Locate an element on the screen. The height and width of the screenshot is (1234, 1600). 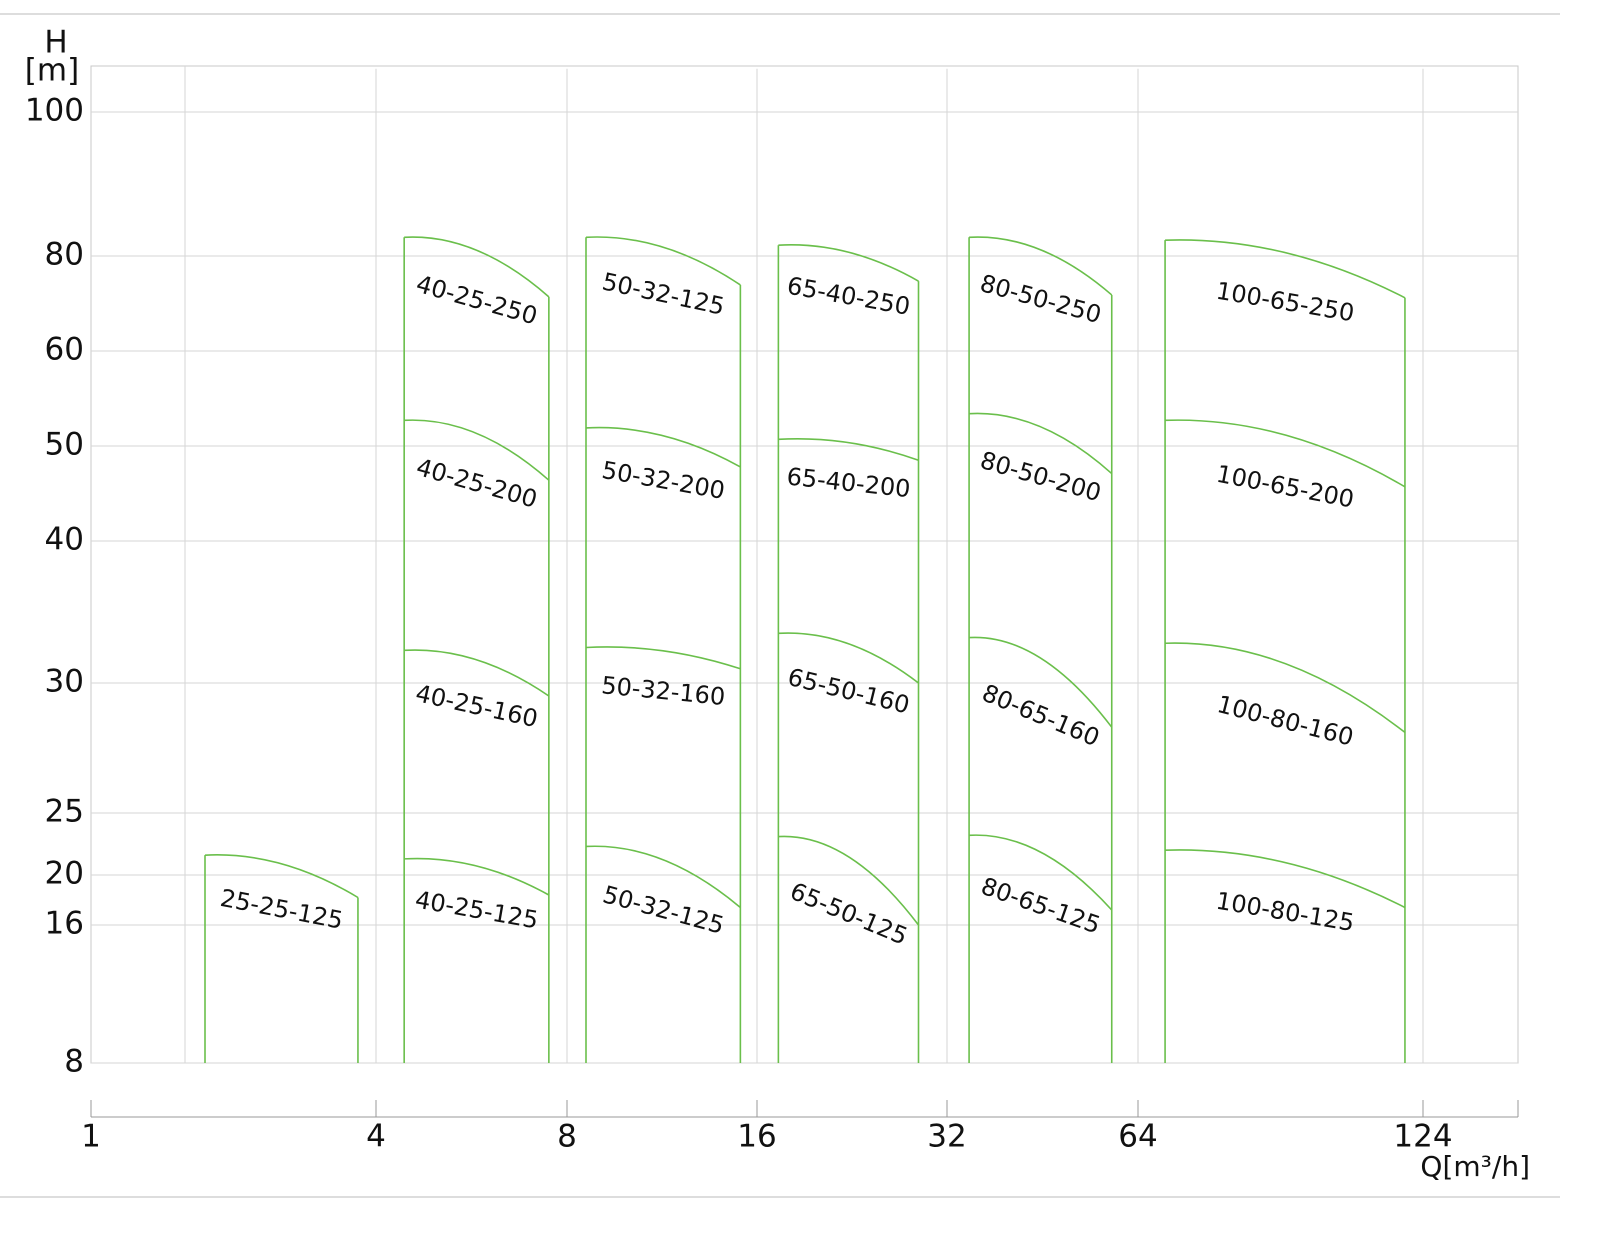
y-tick-label: 20 is located at coordinates (64, 874).